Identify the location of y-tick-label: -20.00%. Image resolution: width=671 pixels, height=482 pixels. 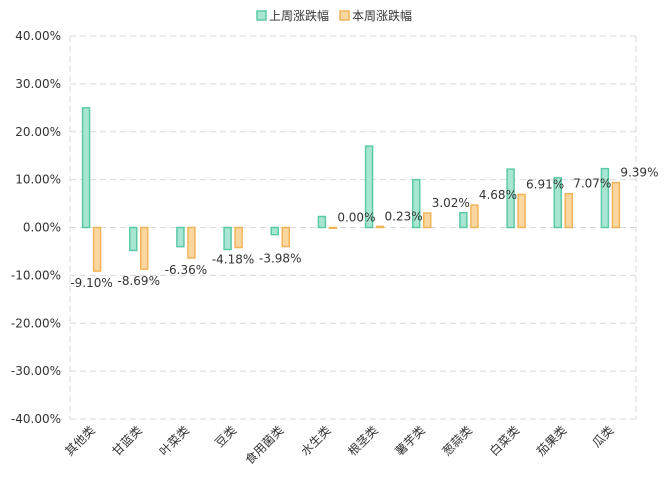
(36, 323).